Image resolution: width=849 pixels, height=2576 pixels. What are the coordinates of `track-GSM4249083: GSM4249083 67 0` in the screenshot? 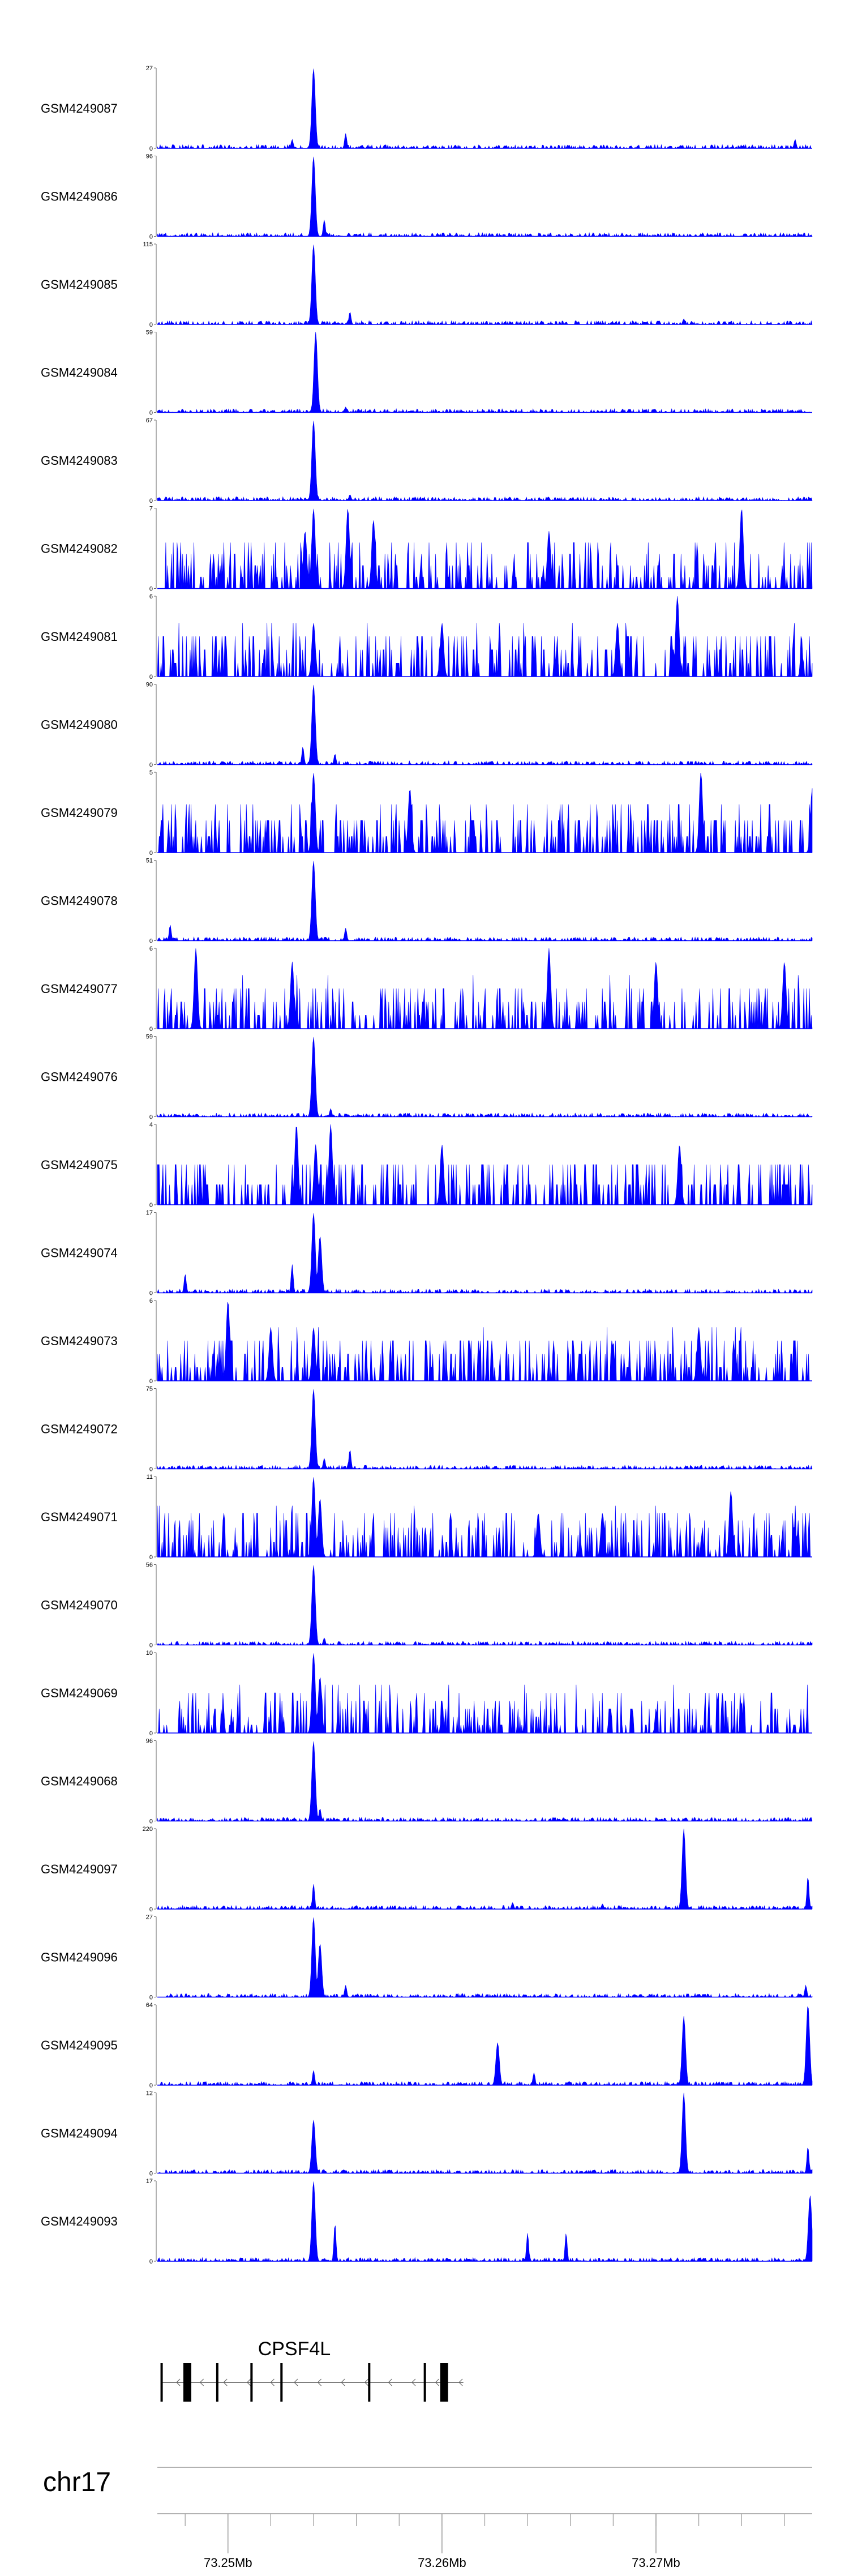 It's located at (427, 460).